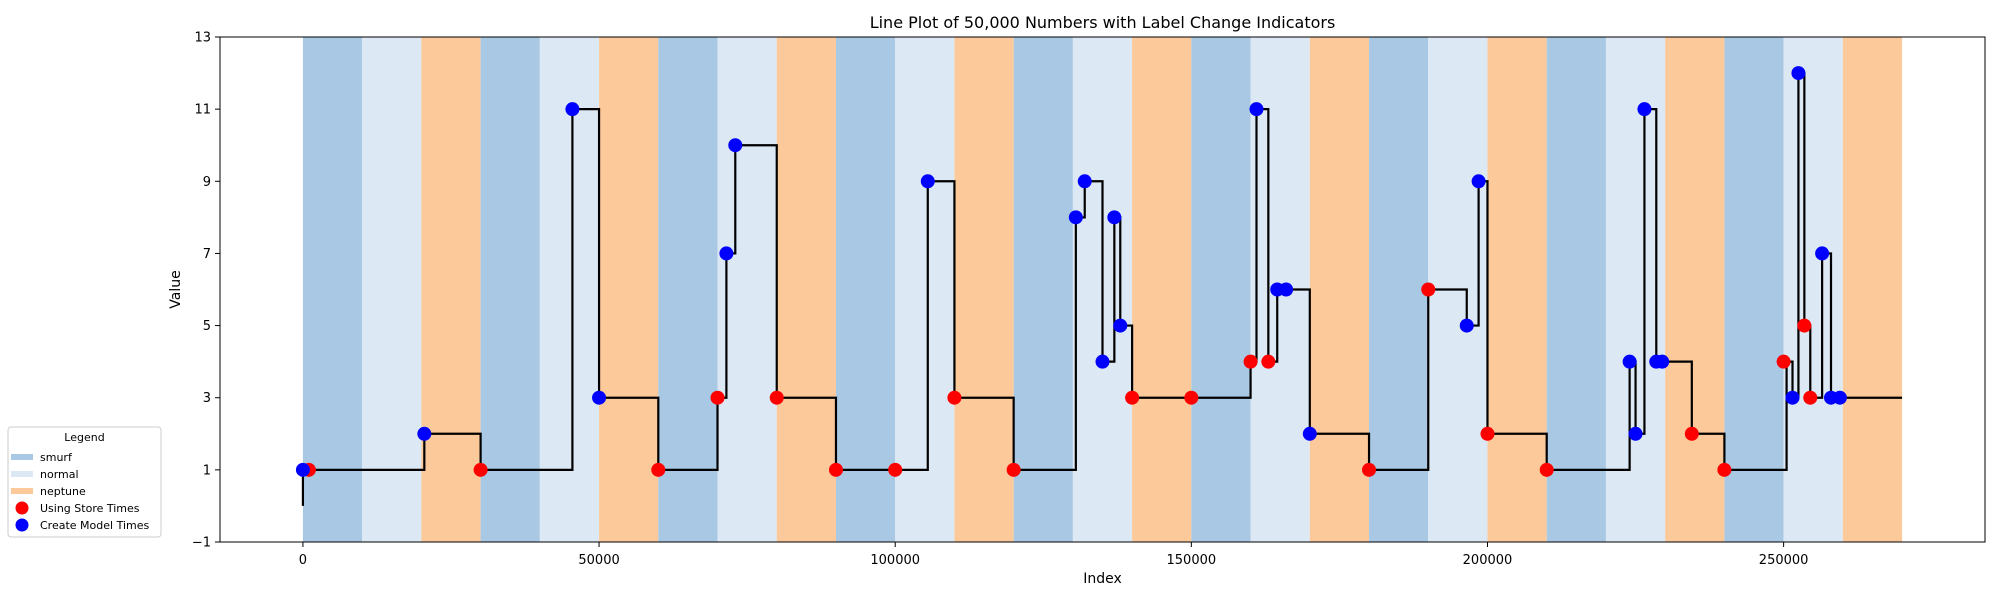  I want to click on x-tick-label: 150000, so click(1192, 560).